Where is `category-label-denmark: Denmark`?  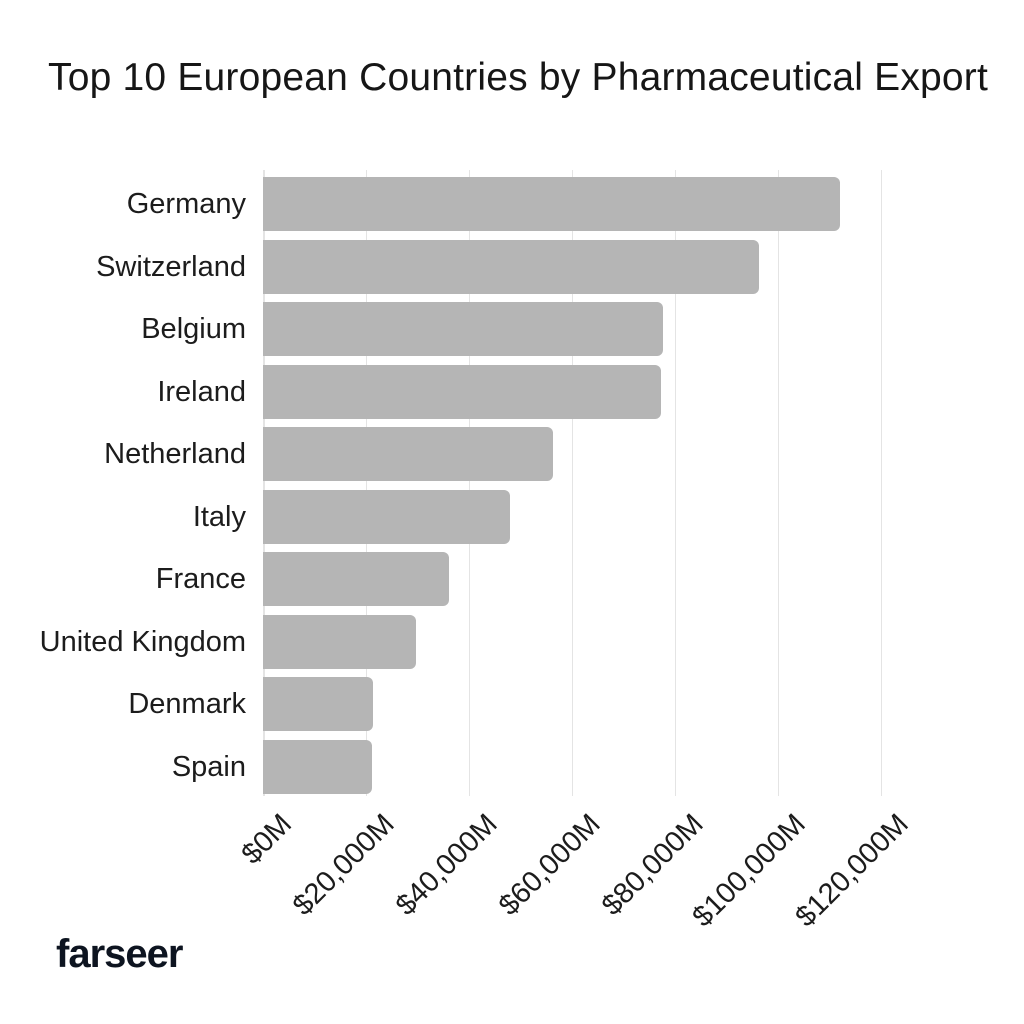
category-label-denmark: Denmark is located at coordinates (187, 704).